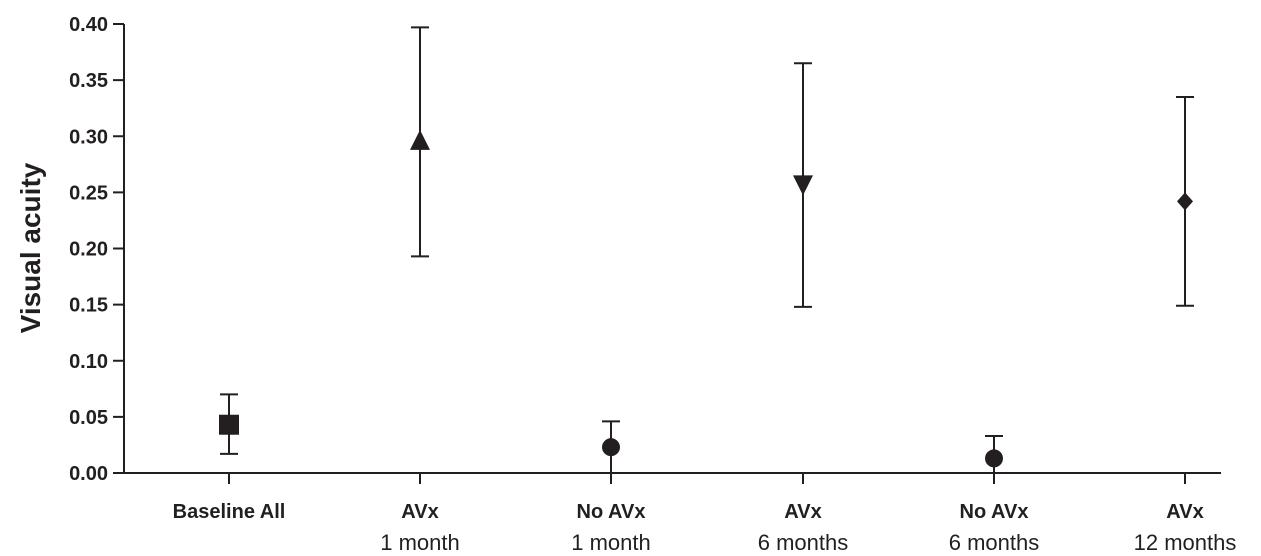  Describe the element at coordinates (88, 193) in the screenshot. I see `y-tick-label: 0.25` at that location.